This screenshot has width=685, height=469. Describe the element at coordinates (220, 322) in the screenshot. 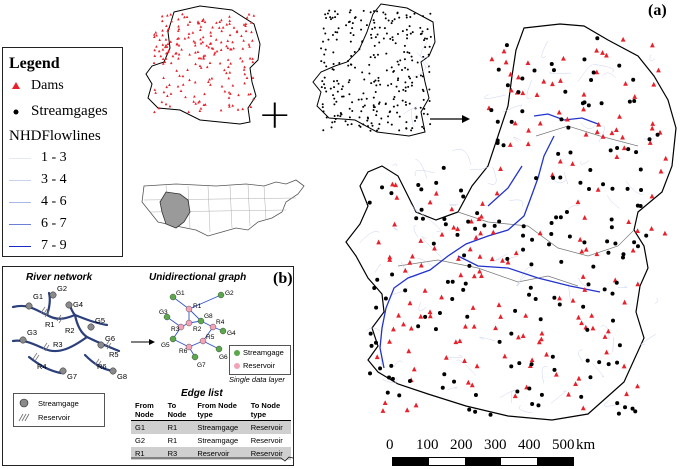

I see `graph-label: R4` at that location.